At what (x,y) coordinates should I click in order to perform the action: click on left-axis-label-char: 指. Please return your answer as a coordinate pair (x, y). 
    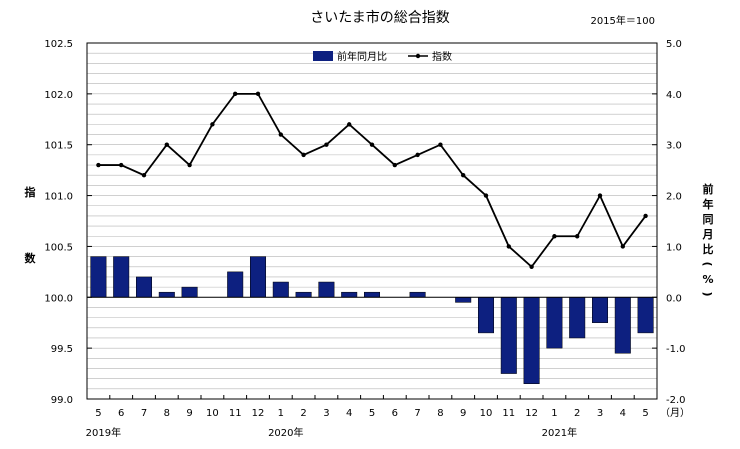
    Looking at the image, I should click on (30, 192).